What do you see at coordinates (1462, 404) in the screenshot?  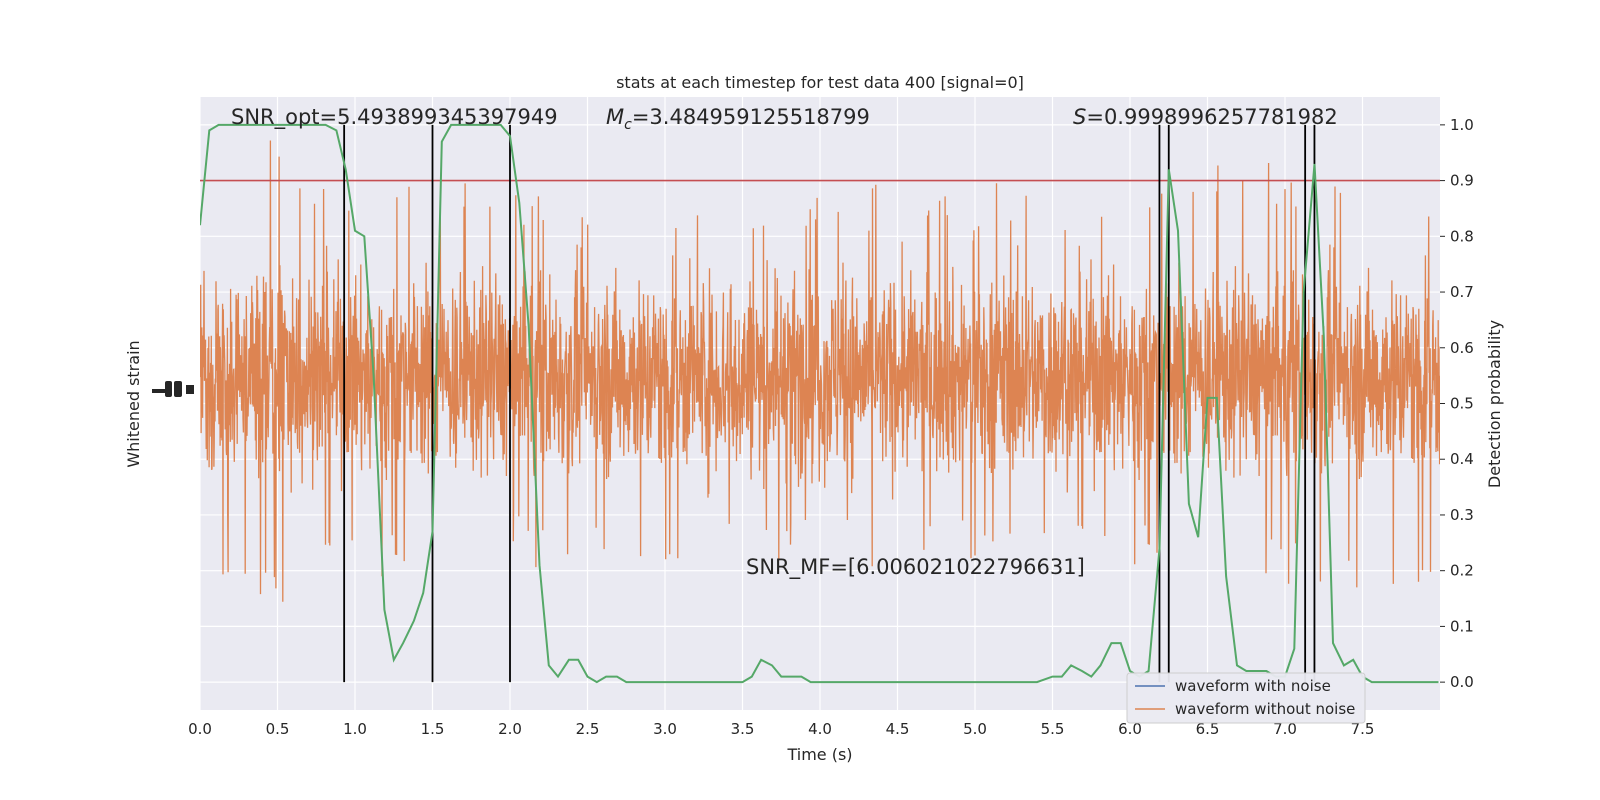 I see `y-right-tick-label: 0.5` at bounding box center [1462, 404].